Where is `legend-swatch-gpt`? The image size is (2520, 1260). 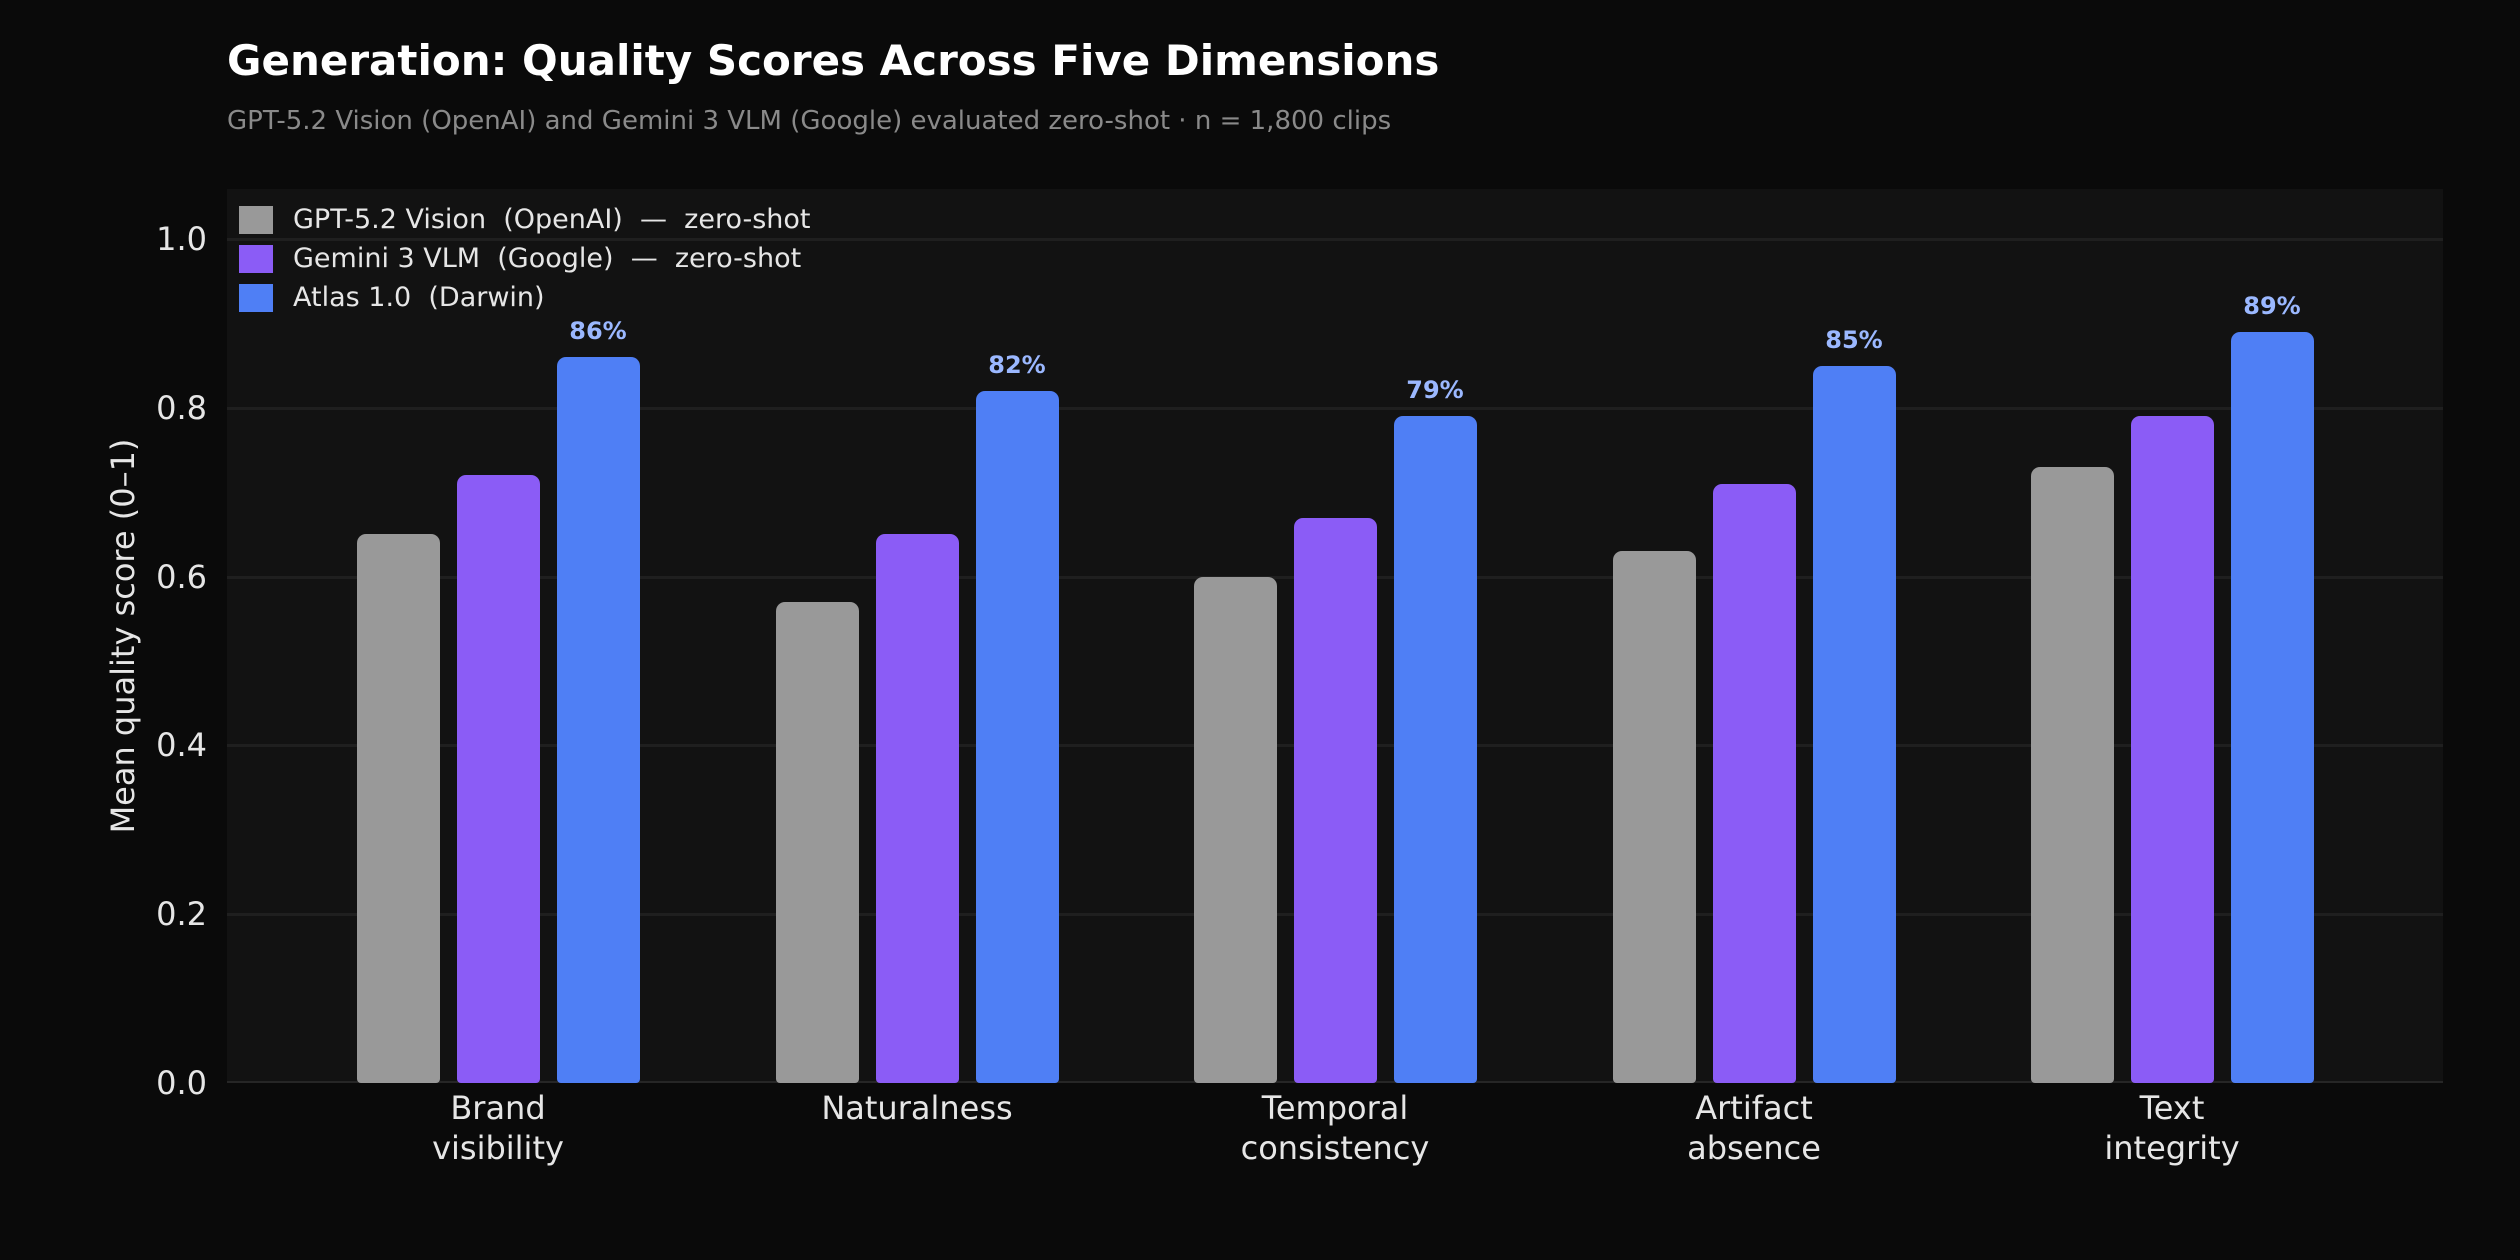
legend-swatch-gpt is located at coordinates (256, 219).